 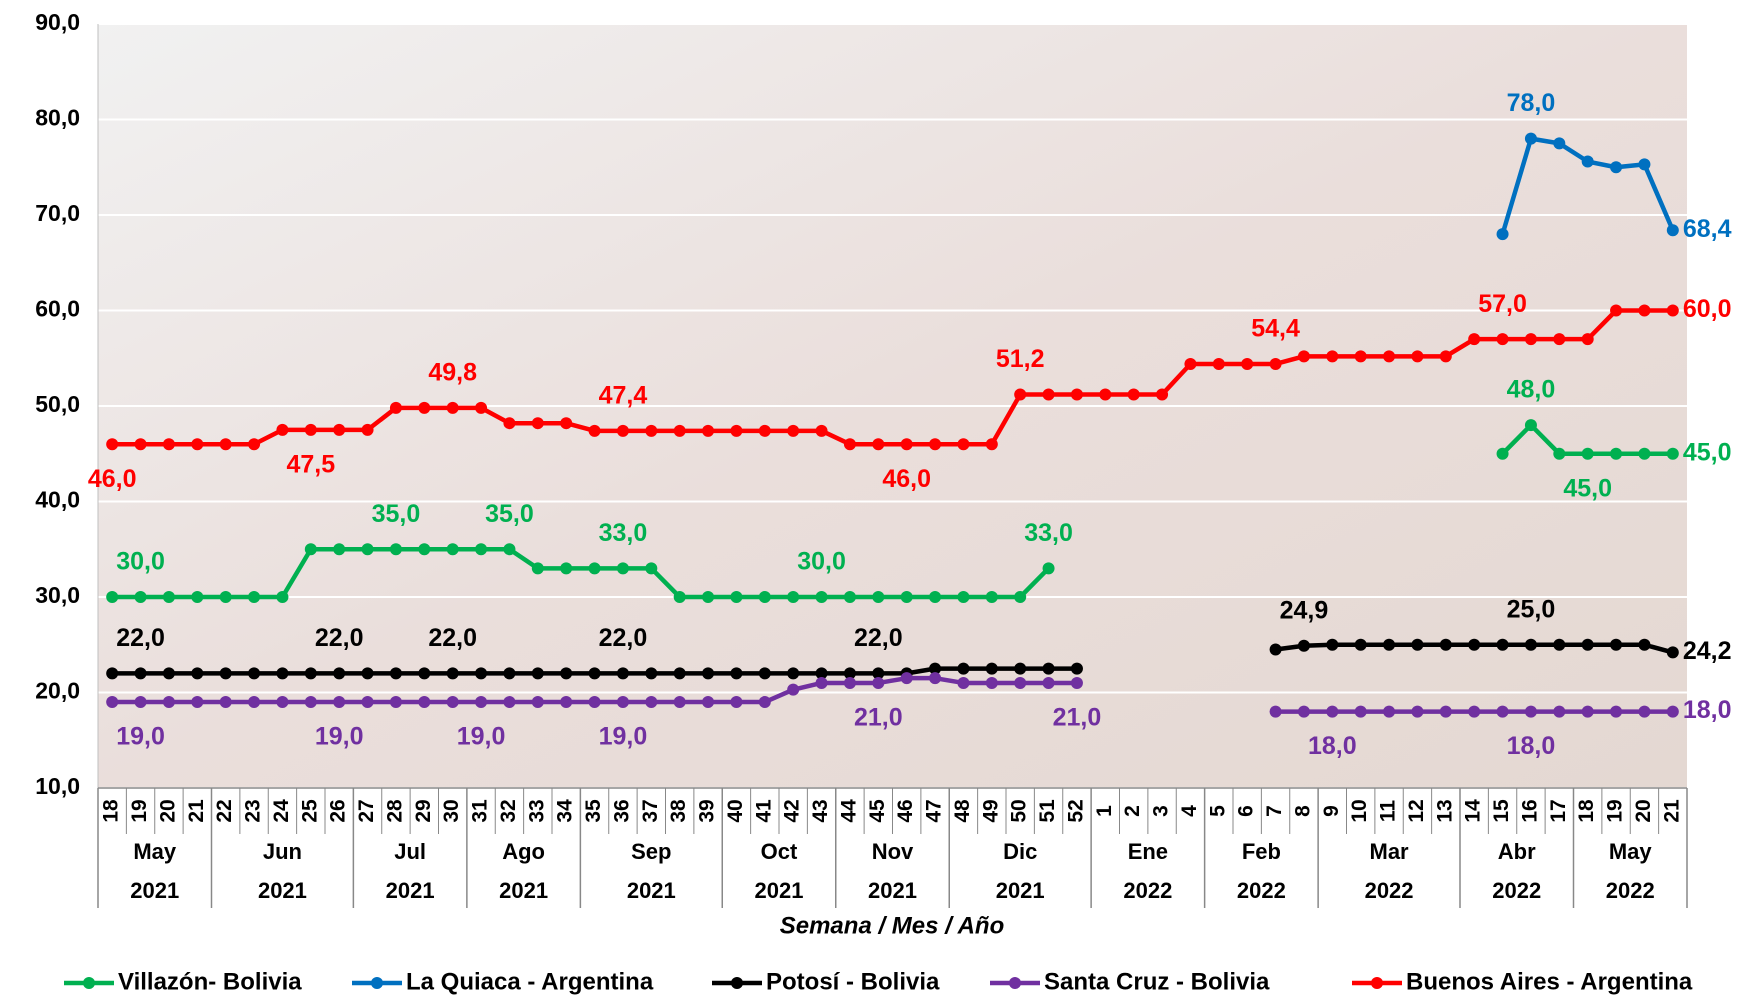 I want to click on data-label: 30,0, so click(x=140, y=562).